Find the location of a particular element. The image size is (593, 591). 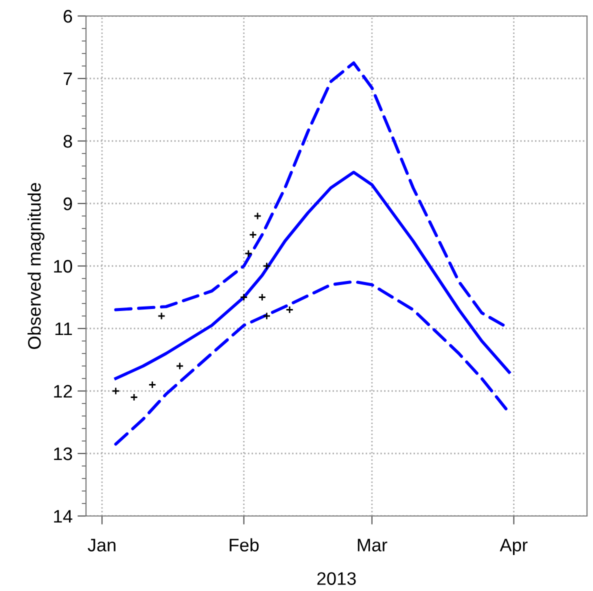

y-tick-label: 8 is located at coordinates (68, 141).